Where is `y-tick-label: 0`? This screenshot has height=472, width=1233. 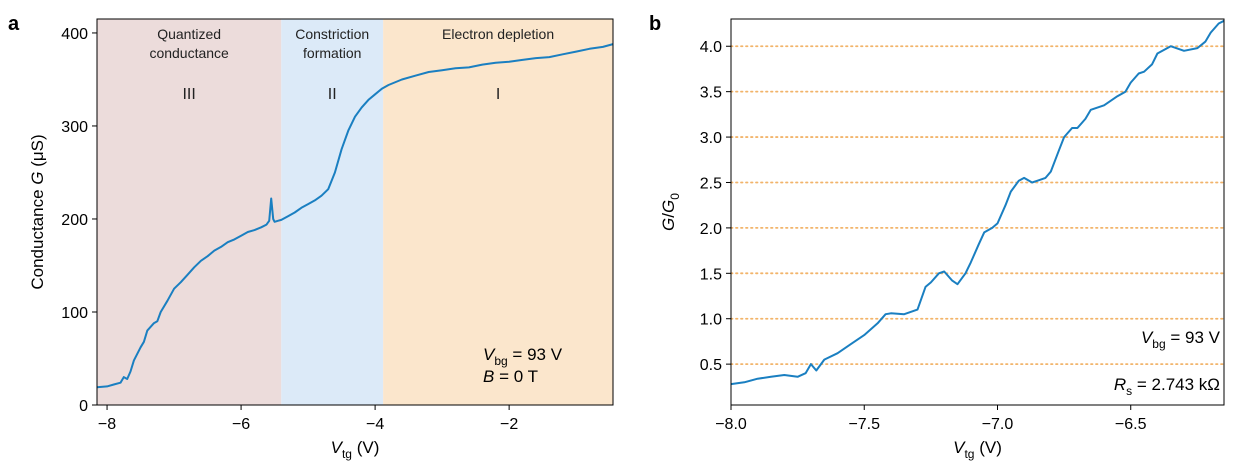
y-tick-label: 0 is located at coordinates (83, 406).